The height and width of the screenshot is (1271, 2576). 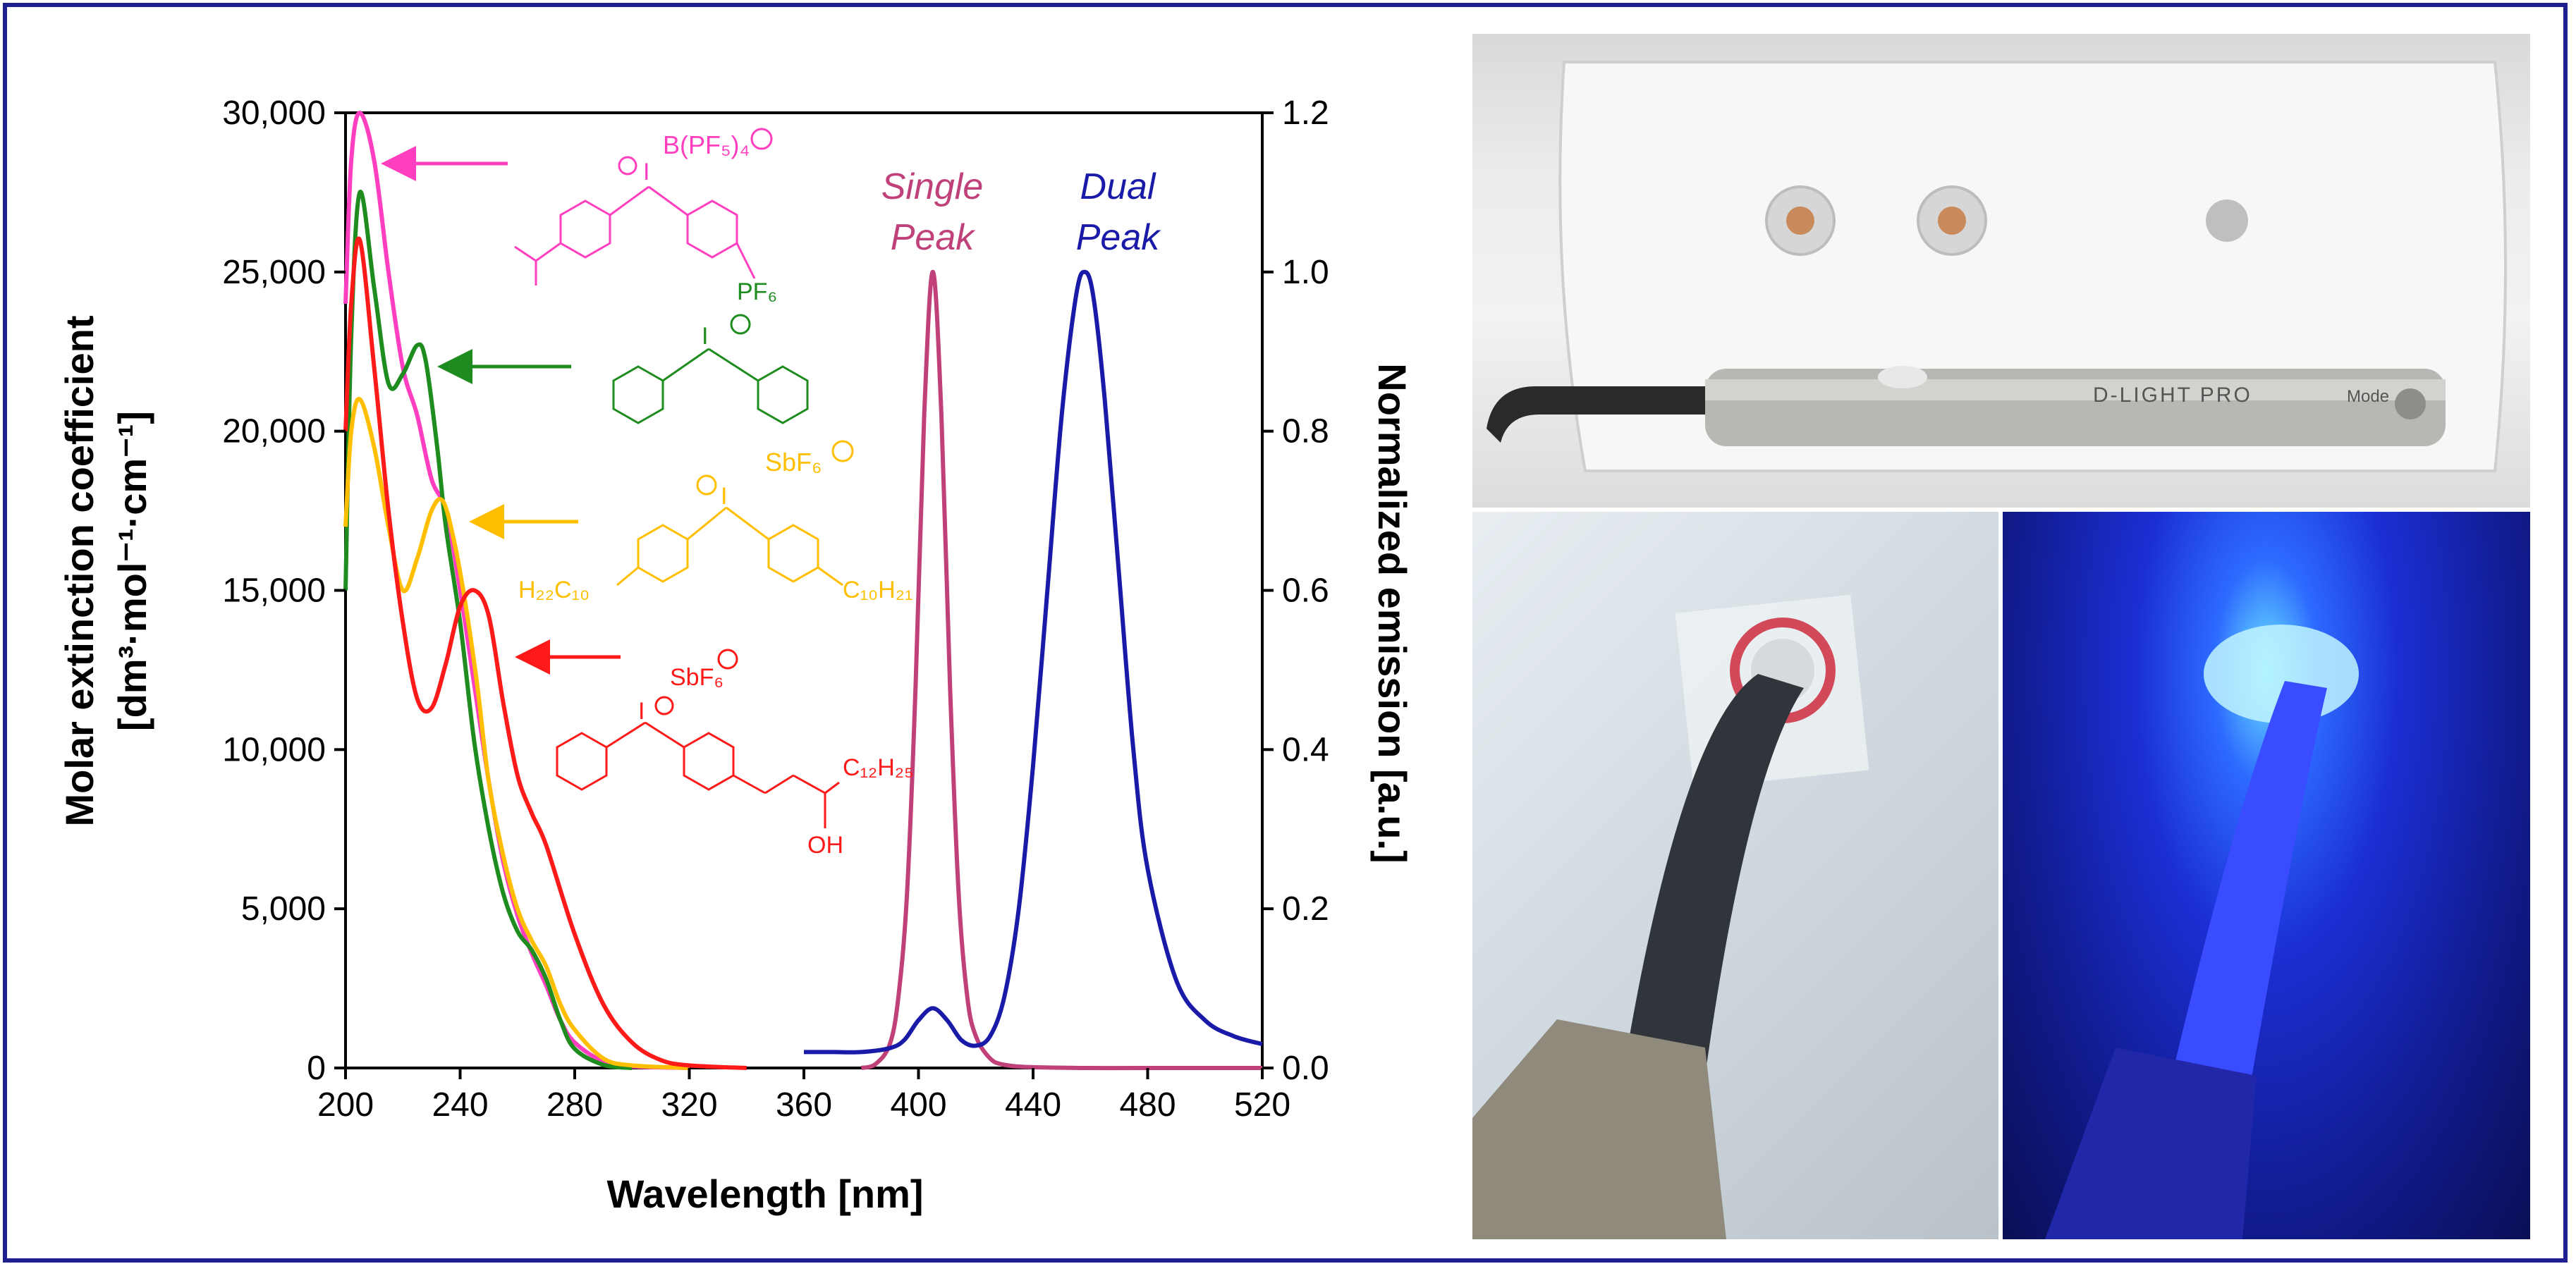 What do you see at coordinates (934, 237) in the screenshot?
I see `single-peak-label-line2: Peak` at bounding box center [934, 237].